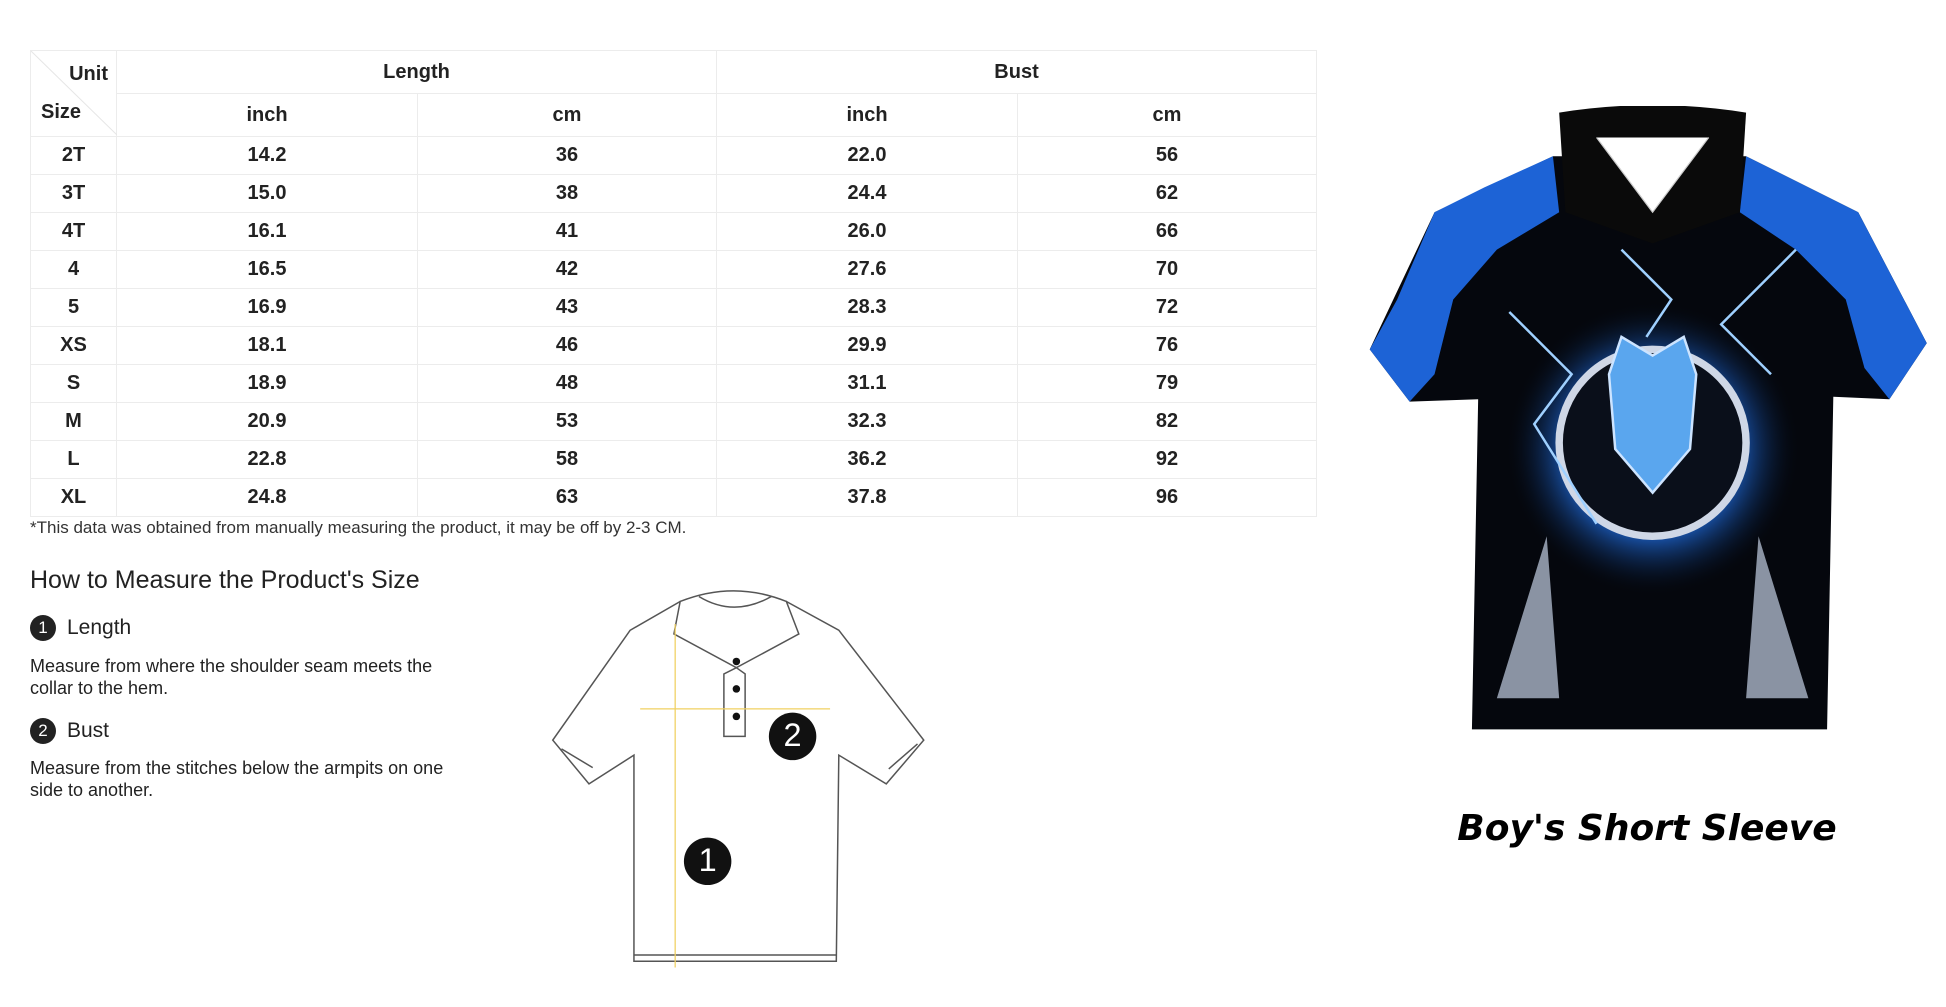  What do you see at coordinates (43, 628) in the screenshot?
I see `step-number: 1` at bounding box center [43, 628].